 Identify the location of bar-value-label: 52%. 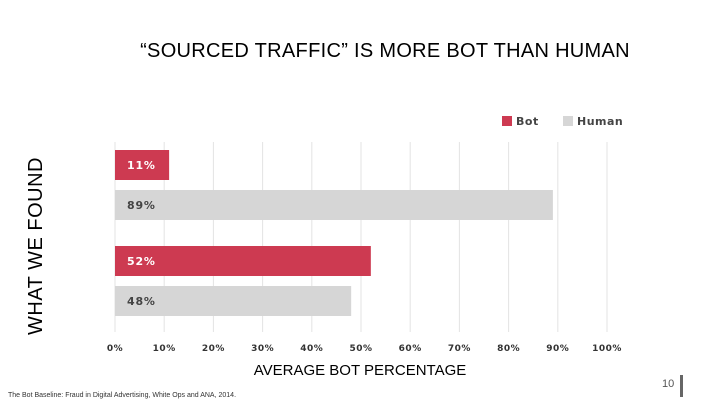
(141, 261).